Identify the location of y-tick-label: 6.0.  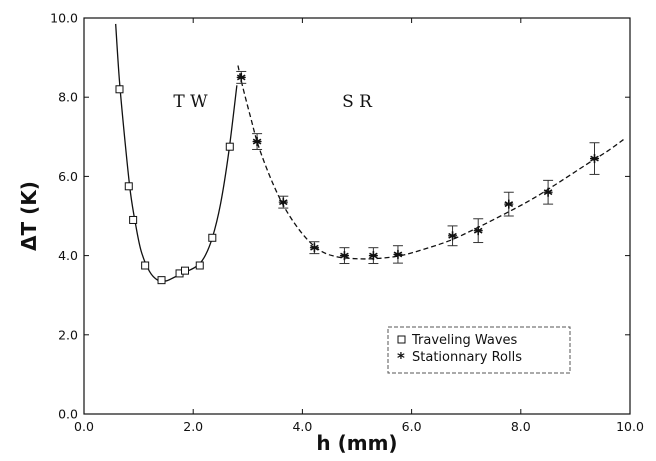
(68, 176).